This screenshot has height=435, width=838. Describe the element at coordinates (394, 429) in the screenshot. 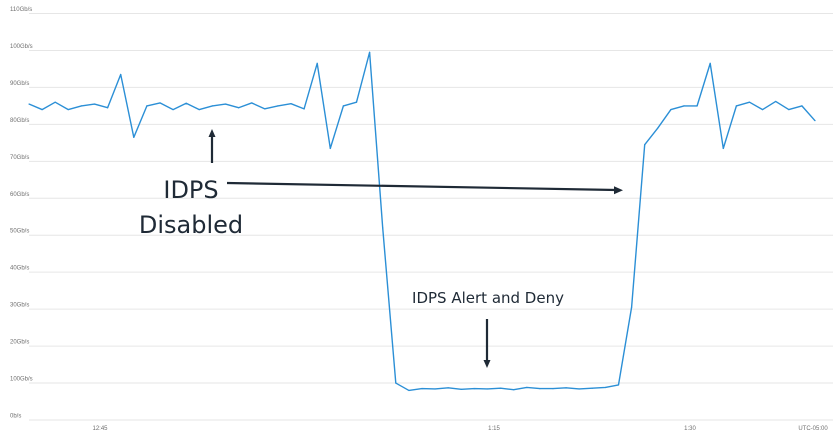

I see `x-axis-ticks: 12:45 1:15 1:30` at that location.